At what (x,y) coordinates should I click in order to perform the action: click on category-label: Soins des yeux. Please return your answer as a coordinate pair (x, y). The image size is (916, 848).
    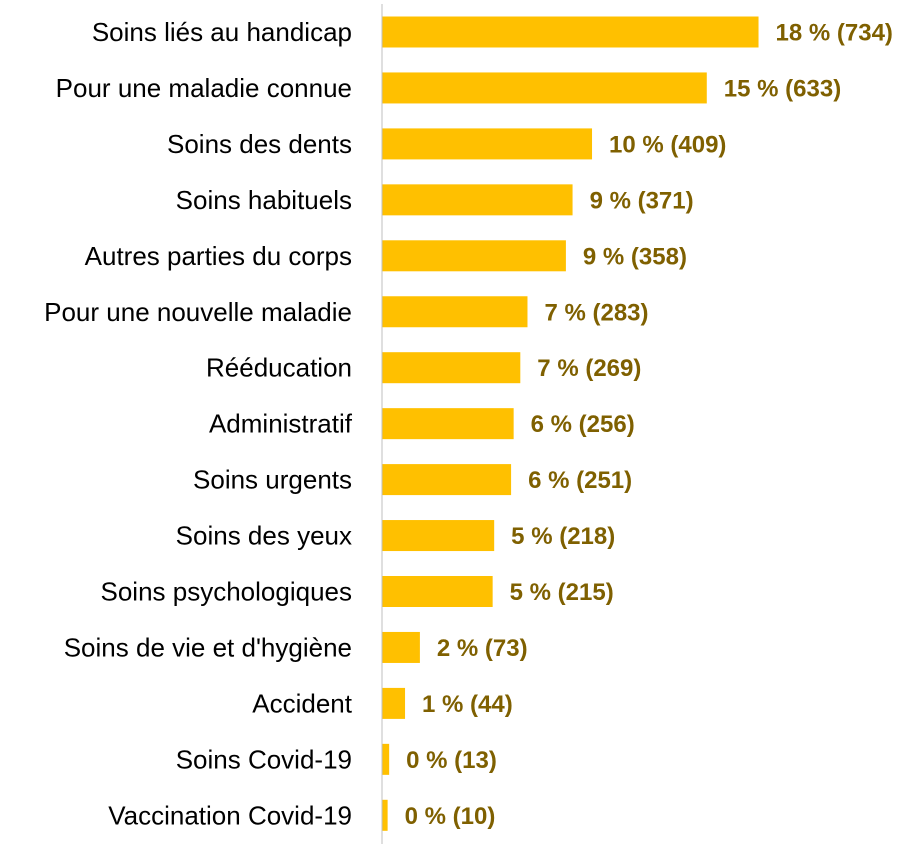
    Looking at the image, I should click on (264, 536).